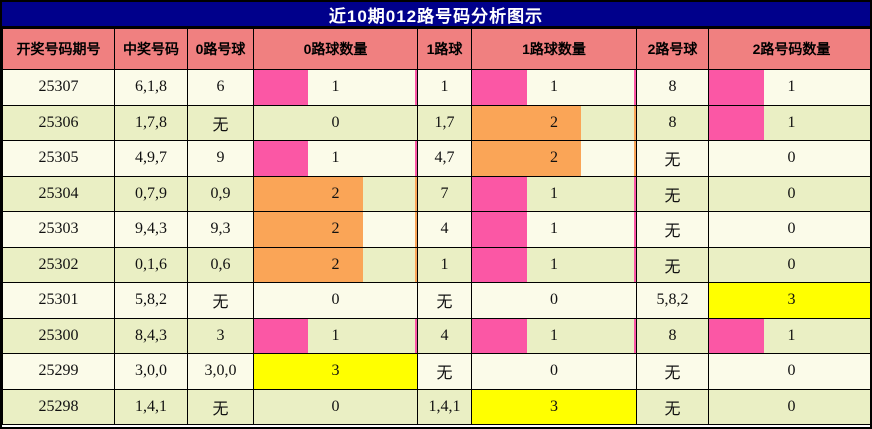  I want to click on table-row-25303: 25303 9,4,3 9,3 2 4 1 无 0, so click(436, 229).